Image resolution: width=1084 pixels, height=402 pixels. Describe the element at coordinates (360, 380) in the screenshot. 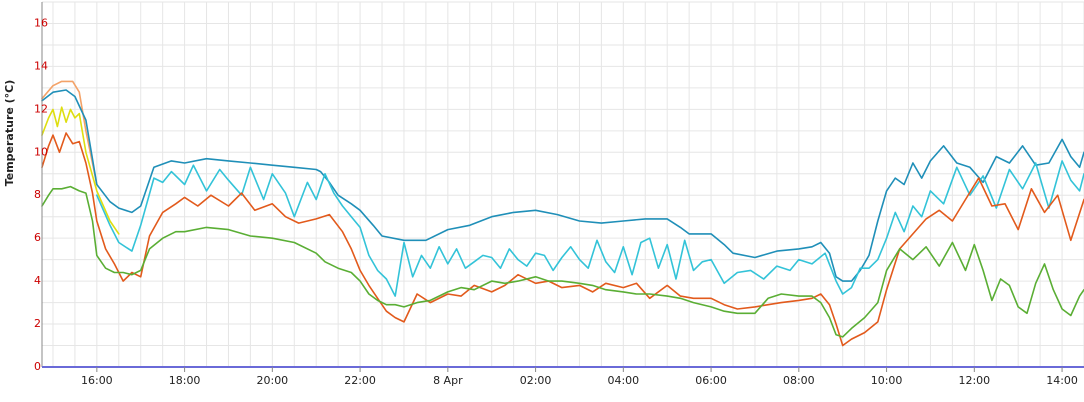

I see `x-tick-label: 22:00` at that location.